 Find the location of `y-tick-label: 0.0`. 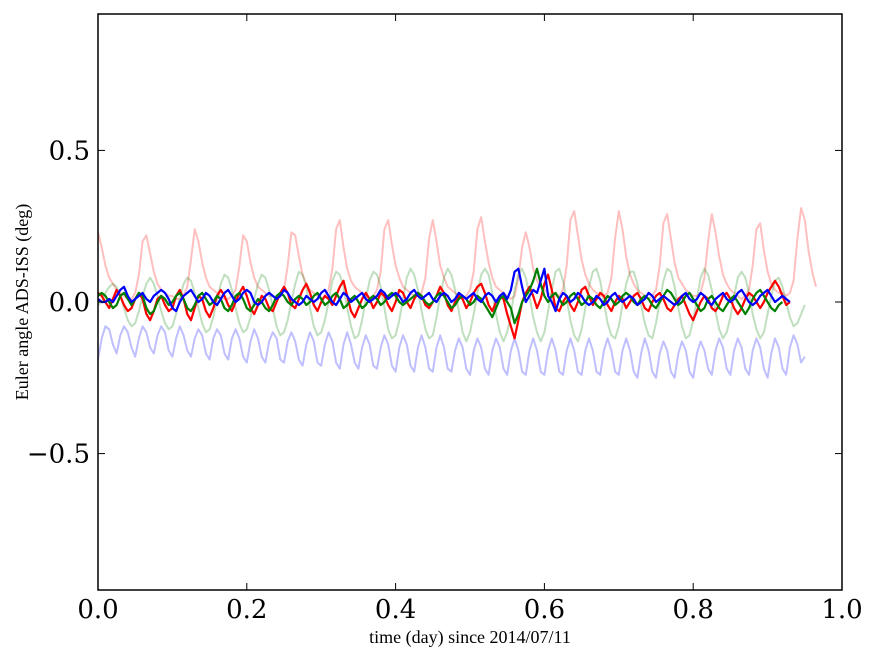

y-tick-label: 0.0 is located at coordinates (69, 303).